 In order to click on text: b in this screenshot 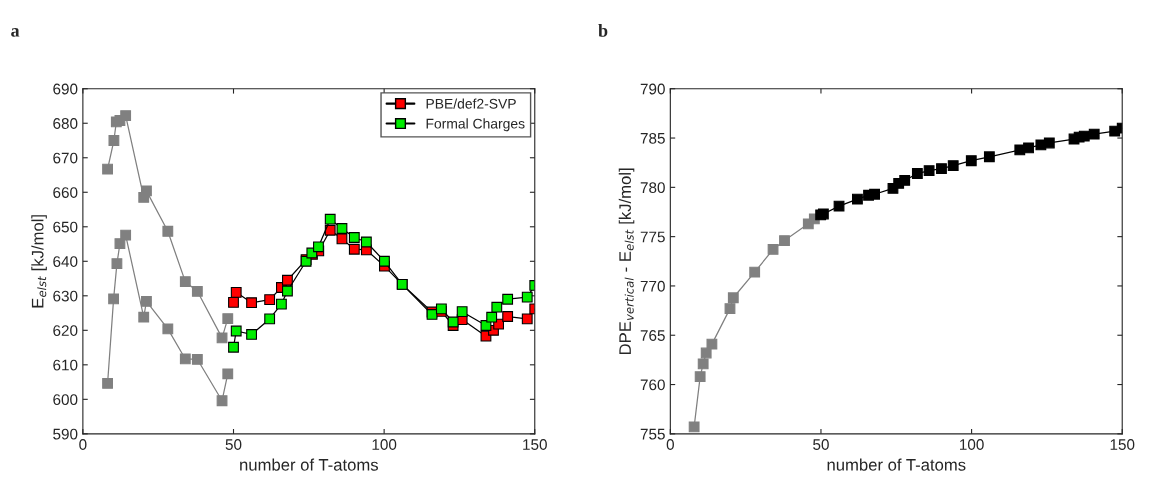, I will do `click(603, 30)`.